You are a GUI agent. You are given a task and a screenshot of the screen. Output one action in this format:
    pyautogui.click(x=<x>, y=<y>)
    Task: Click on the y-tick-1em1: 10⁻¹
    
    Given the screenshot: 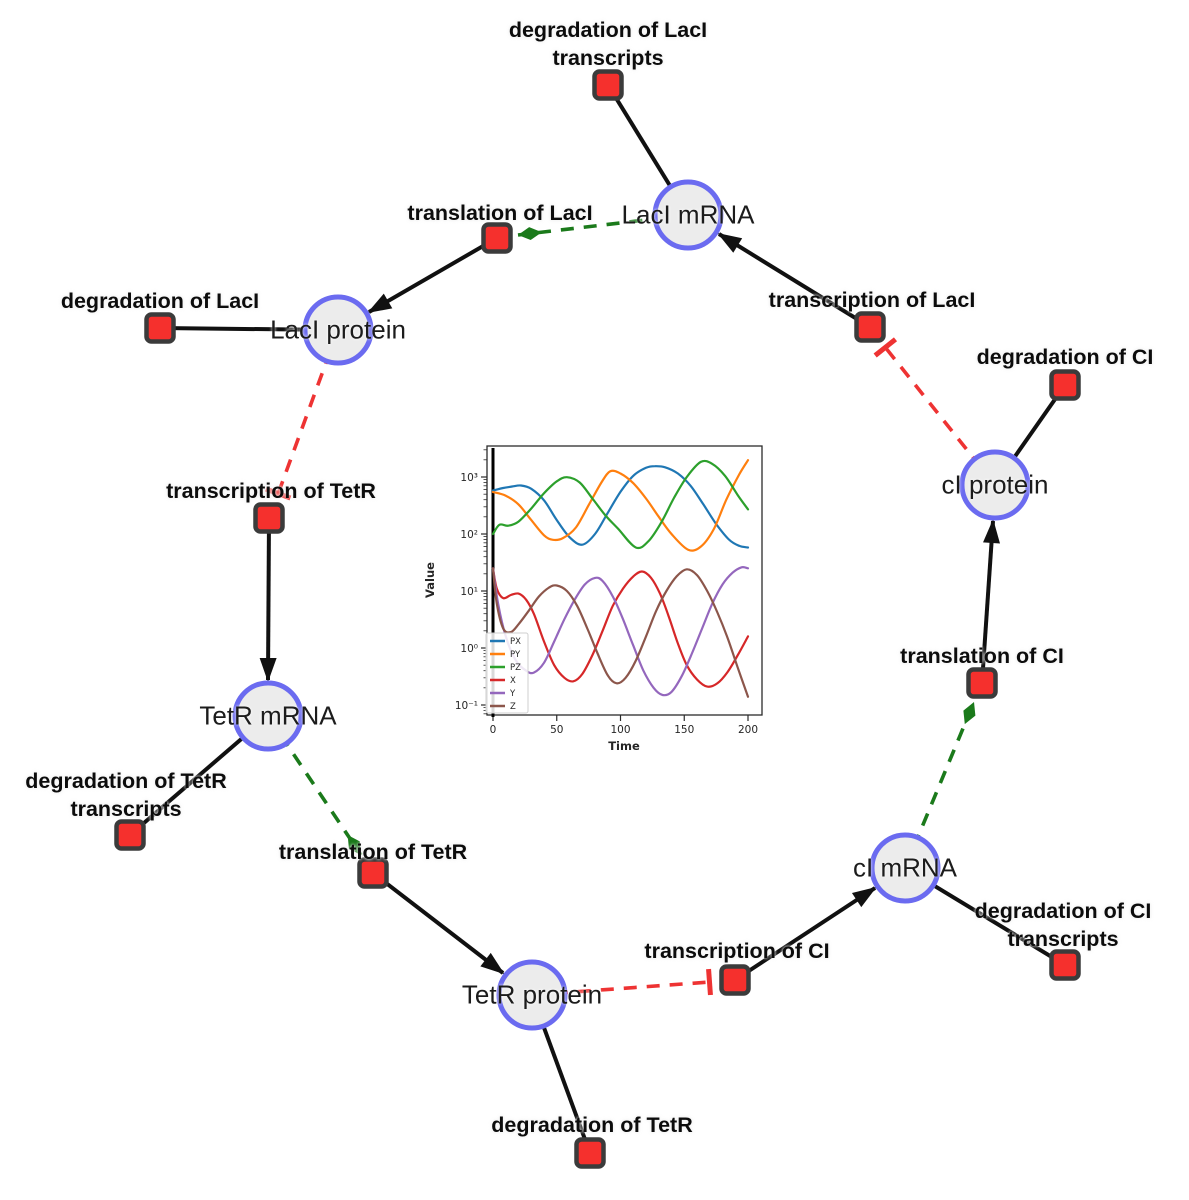 What is the action you would take?
    pyautogui.click(x=466, y=706)
    